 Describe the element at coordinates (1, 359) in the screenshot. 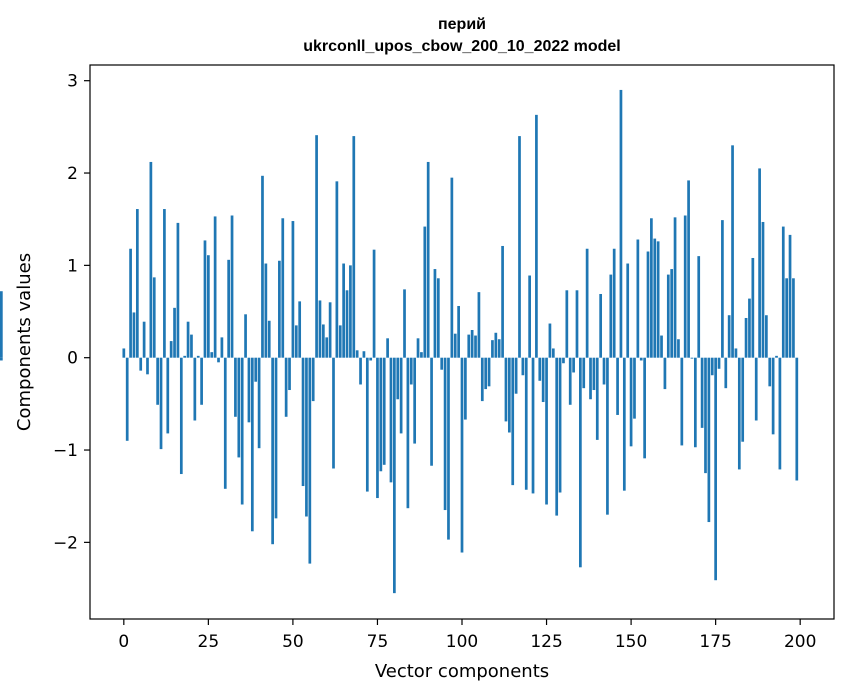

I see `bar-undefined` at that location.